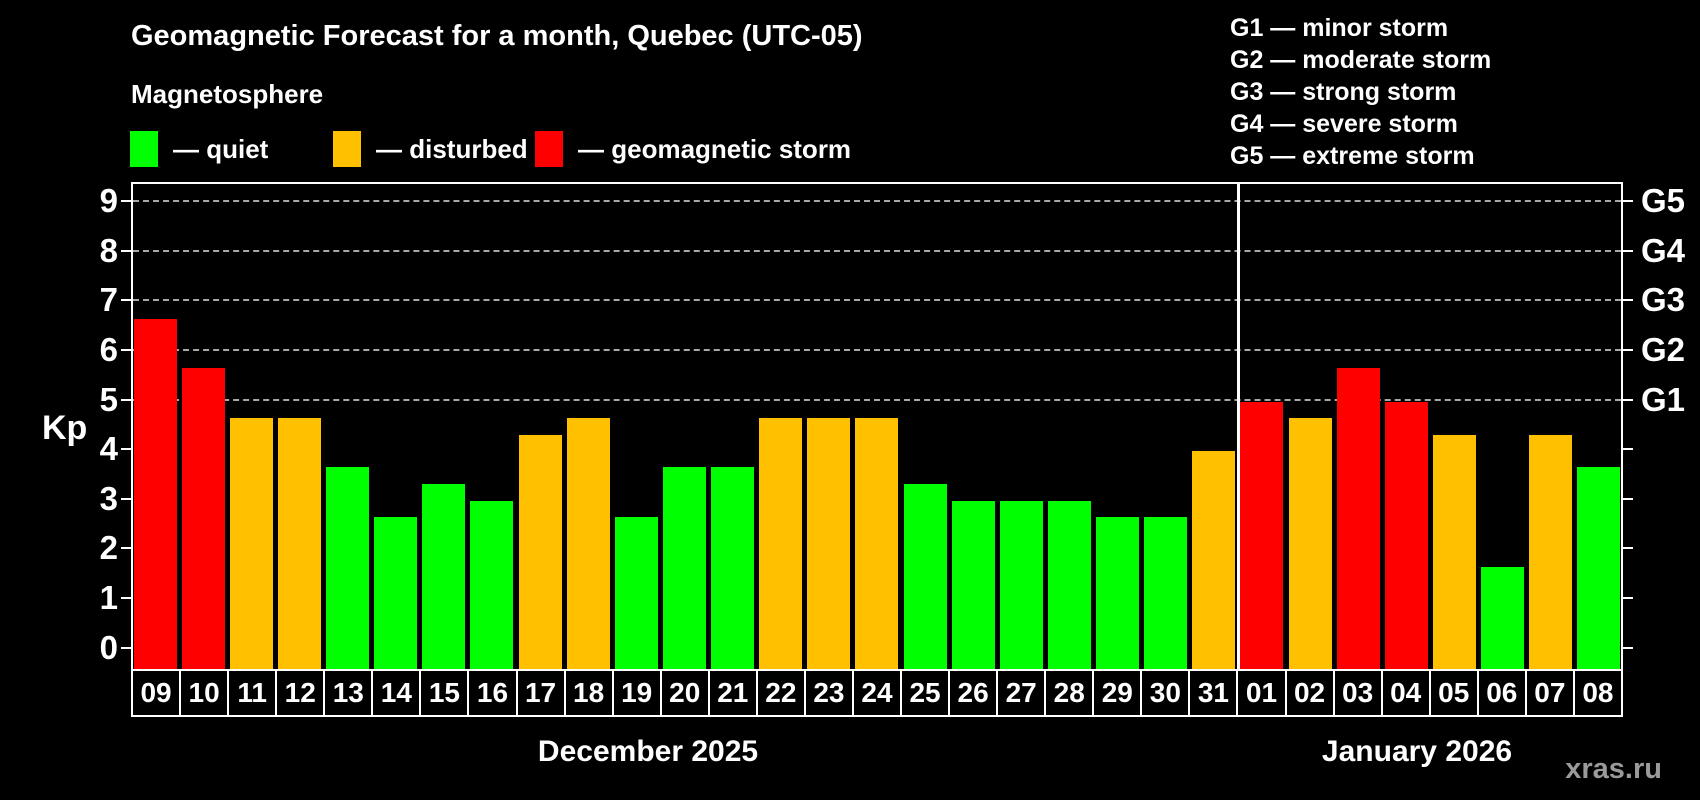 The width and height of the screenshot is (1700, 800). I want to click on kp-tick-label-2: 2, so click(108, 548).